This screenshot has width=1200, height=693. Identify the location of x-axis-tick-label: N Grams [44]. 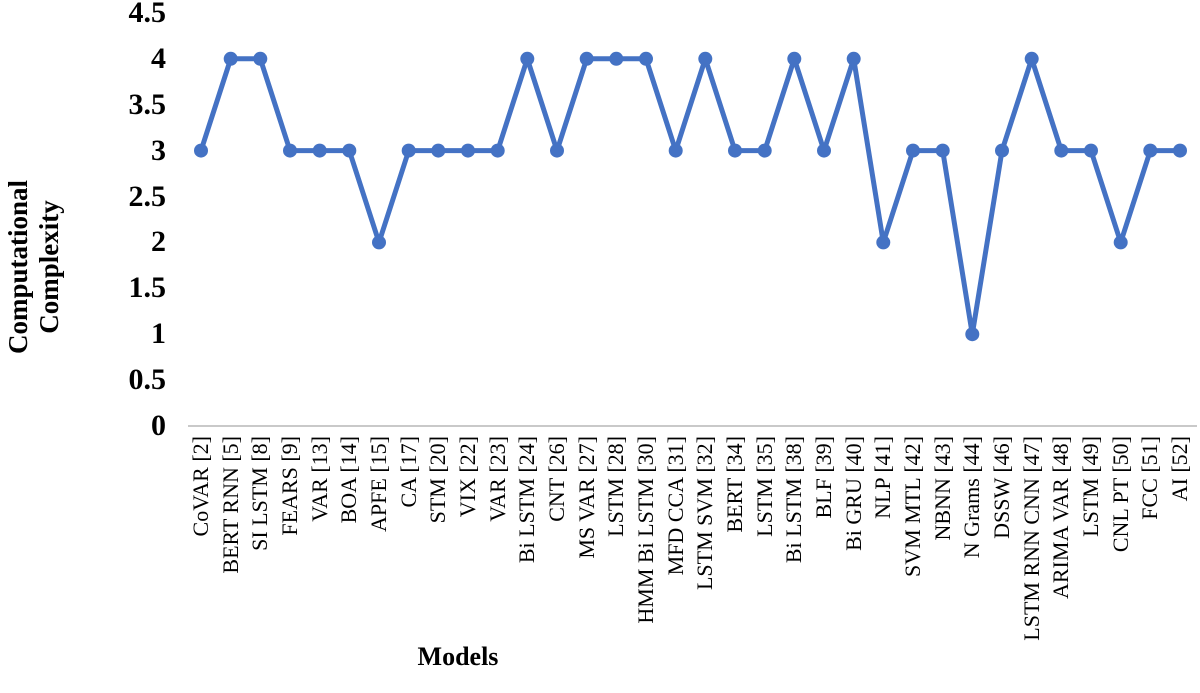
(972, 497).